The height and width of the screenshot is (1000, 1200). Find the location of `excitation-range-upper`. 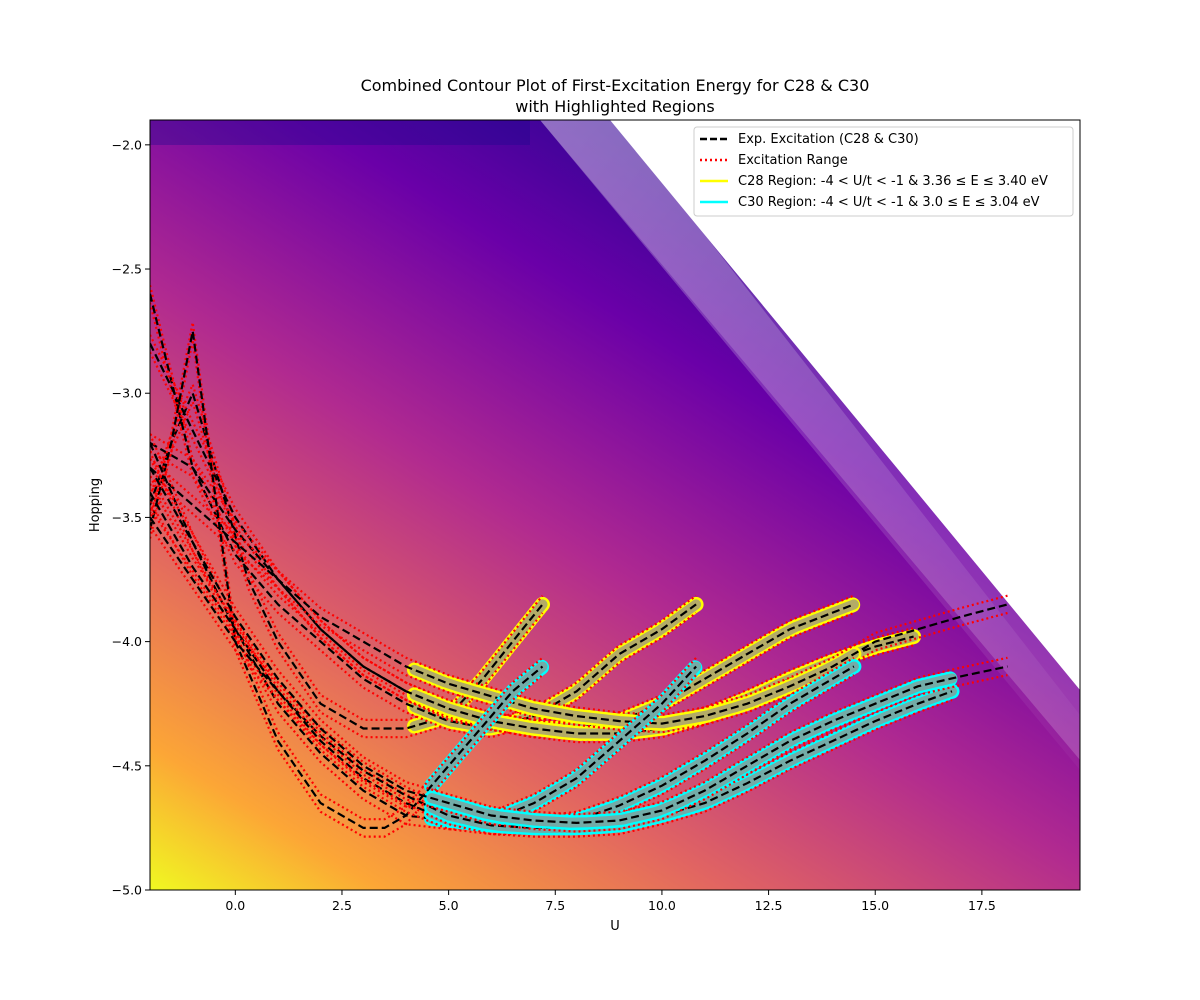

excitation-range-upper is located at coordinates (347, 551).